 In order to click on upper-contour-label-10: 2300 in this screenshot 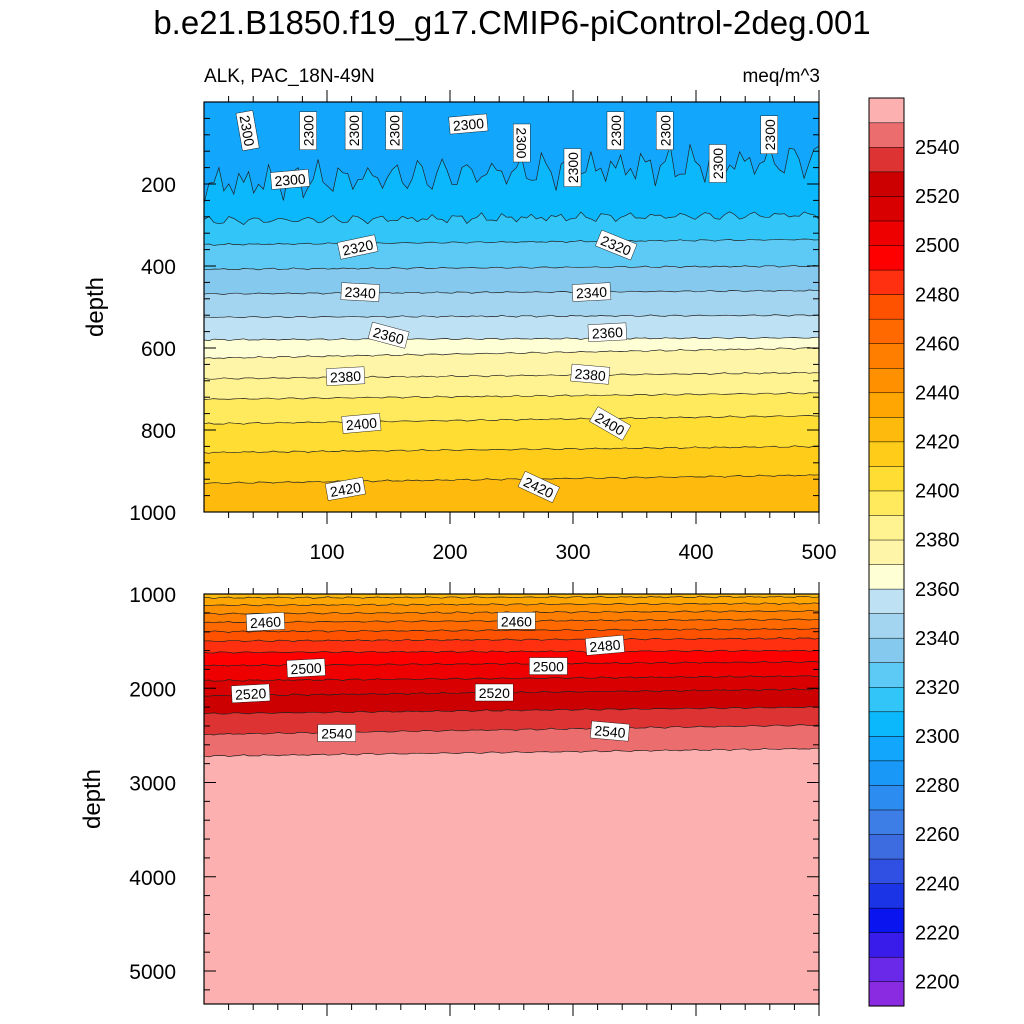, I will do `click(717, 163)`.